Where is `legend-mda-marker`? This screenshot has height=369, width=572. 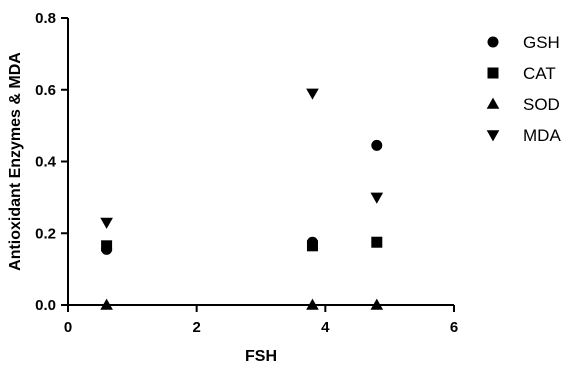 legend-mda-marker is located at coordinates (493, 136).